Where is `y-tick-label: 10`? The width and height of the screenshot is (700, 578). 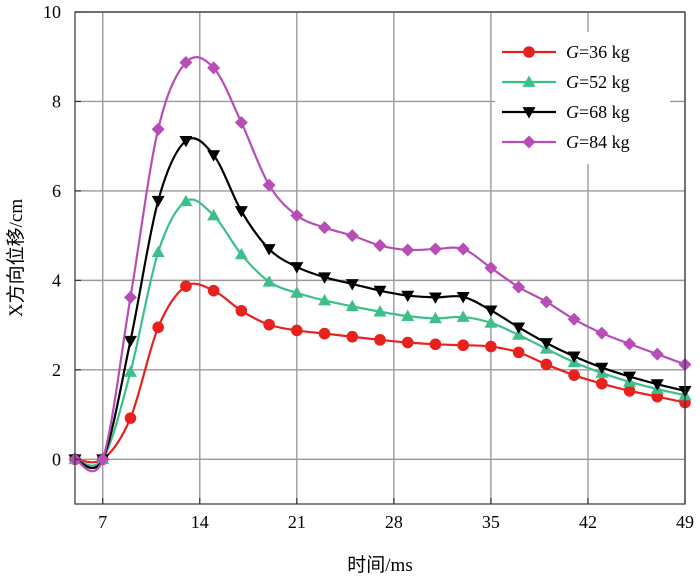
y-tick-label: 10 is located at coordinates (52, 12).